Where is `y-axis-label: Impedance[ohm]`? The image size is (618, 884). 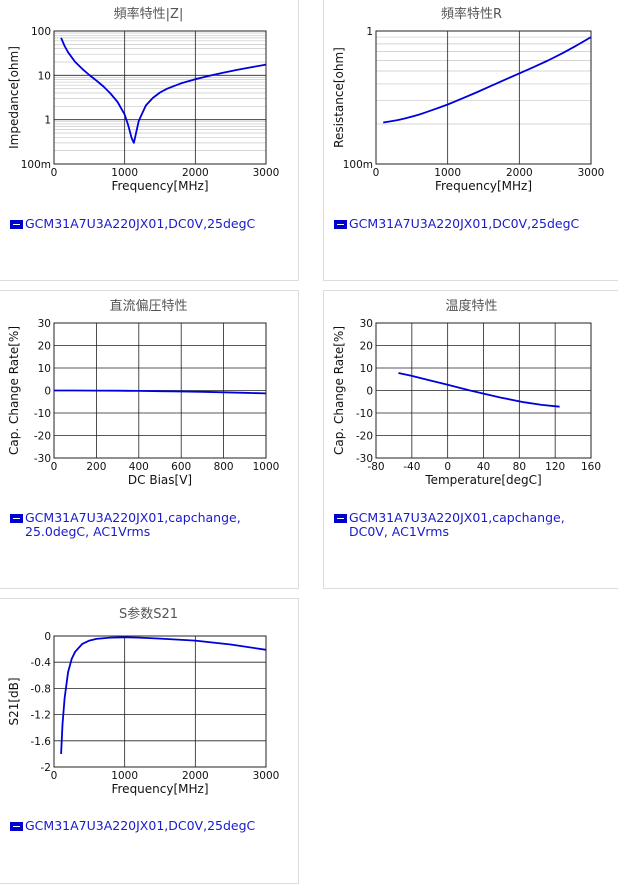
y-axis-label: Impedance[ohm] is located at coordinates (14, 97).